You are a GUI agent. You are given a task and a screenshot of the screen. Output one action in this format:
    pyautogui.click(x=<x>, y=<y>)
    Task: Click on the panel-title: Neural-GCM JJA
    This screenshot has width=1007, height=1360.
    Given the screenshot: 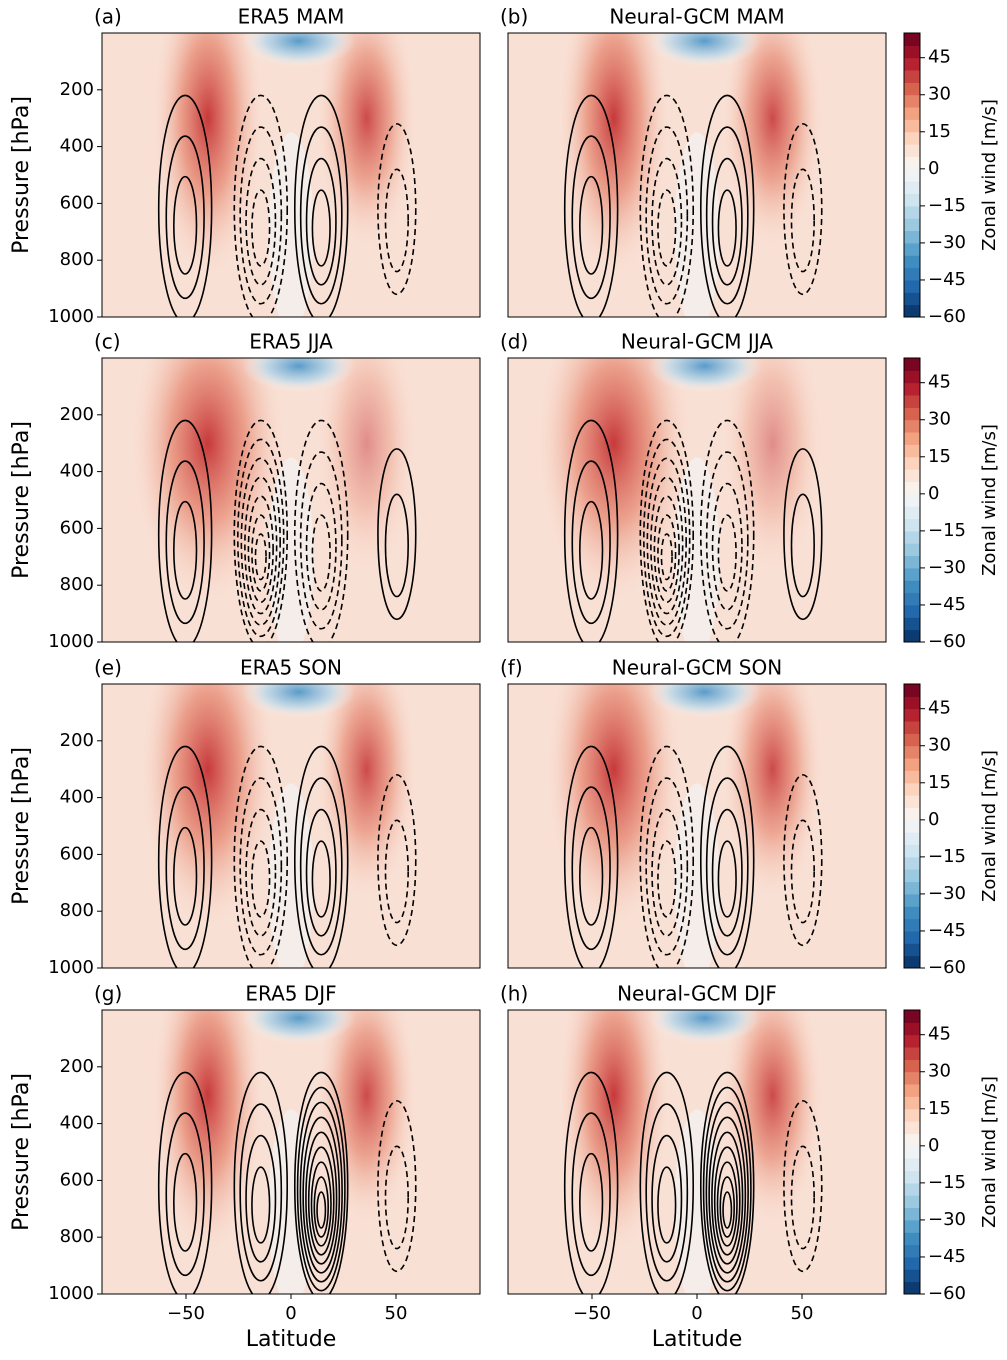 What is the action you would take?
    pyautogui.click(x=697, y=342)
    